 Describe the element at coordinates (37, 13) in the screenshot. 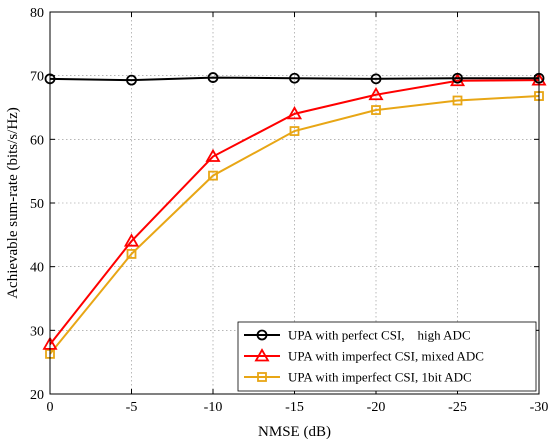

I see `y-tick-label: 80` at that location.